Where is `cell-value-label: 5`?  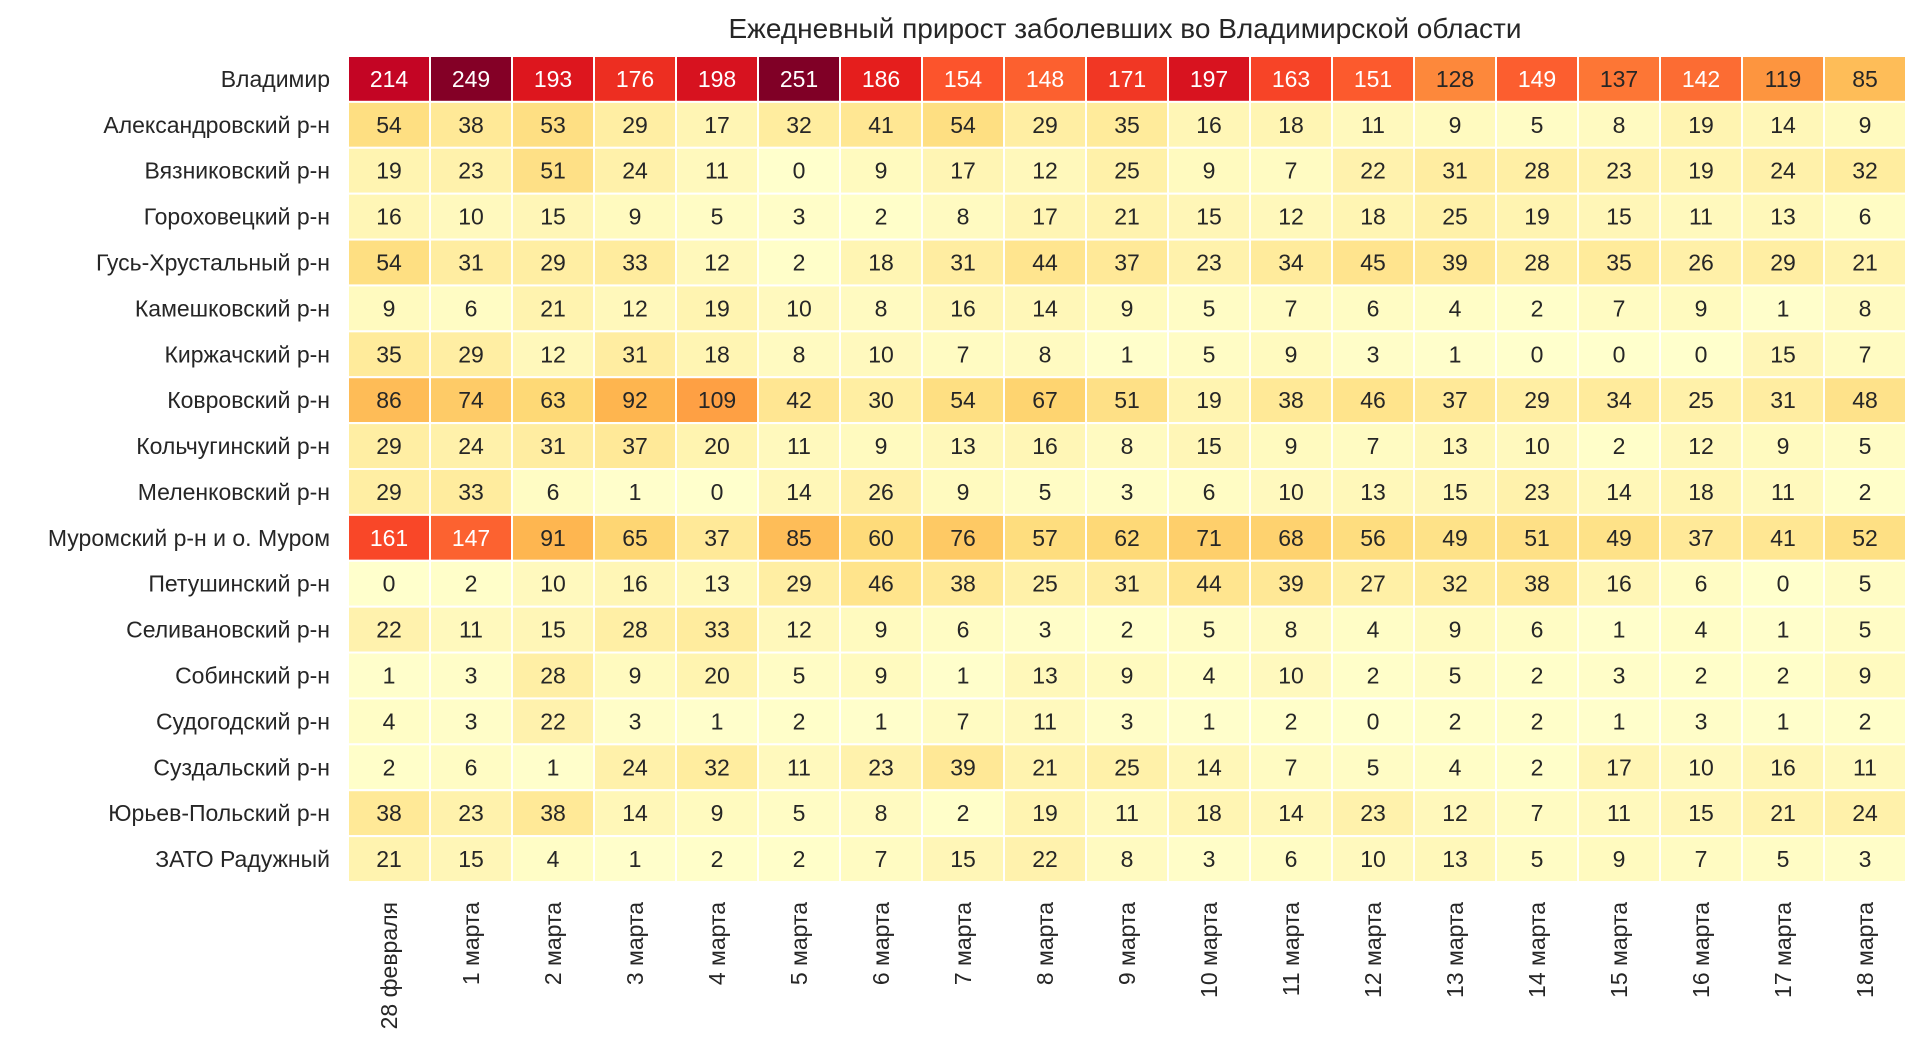
cell-value-label: 5 is located at coordinates (1045, 492).